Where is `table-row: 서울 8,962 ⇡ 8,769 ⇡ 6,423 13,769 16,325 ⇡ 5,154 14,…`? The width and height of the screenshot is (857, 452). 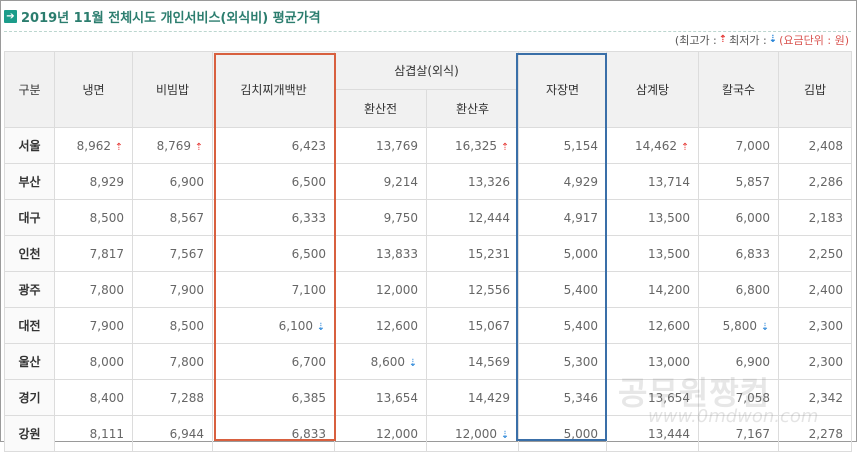
table-row: 서울 8,962 ⇡ 8,769 ⇡ 6,423 13,769 16,325 ⇡ 5,154 14,… is located at coordinates (428, 145).